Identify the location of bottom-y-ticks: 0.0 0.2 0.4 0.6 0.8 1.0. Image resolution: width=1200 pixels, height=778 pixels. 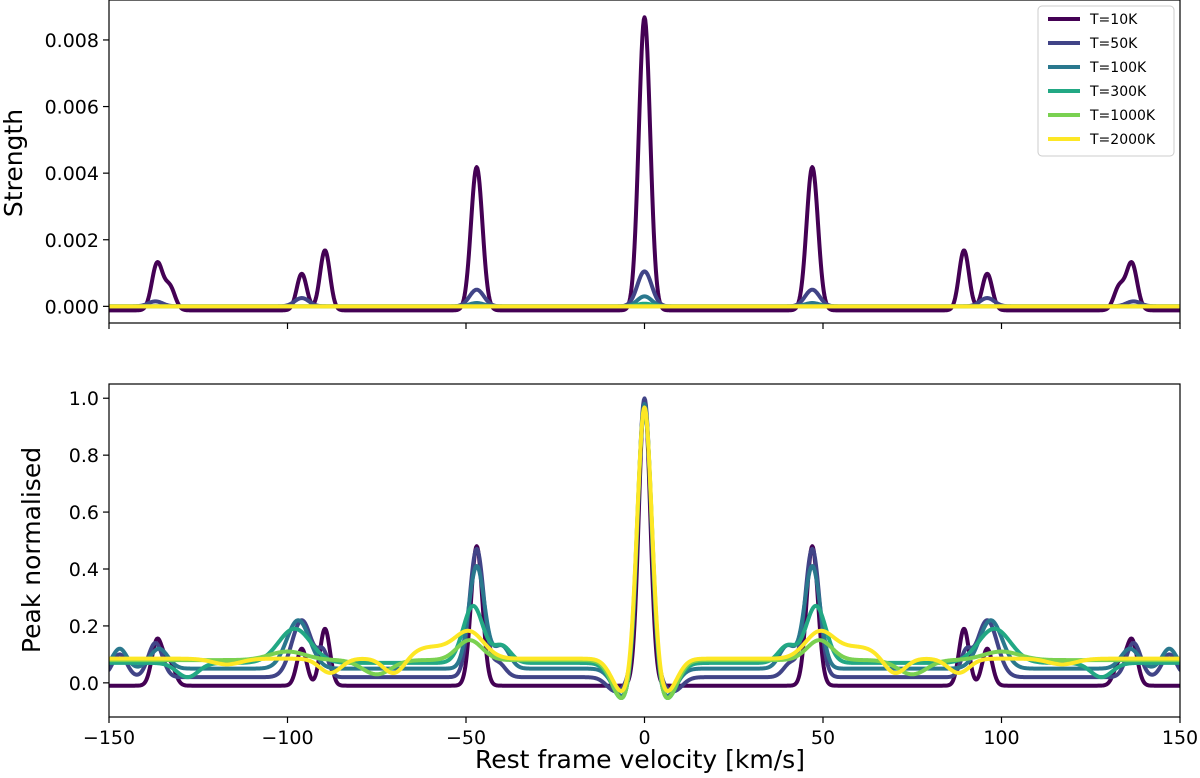
(89, 541).